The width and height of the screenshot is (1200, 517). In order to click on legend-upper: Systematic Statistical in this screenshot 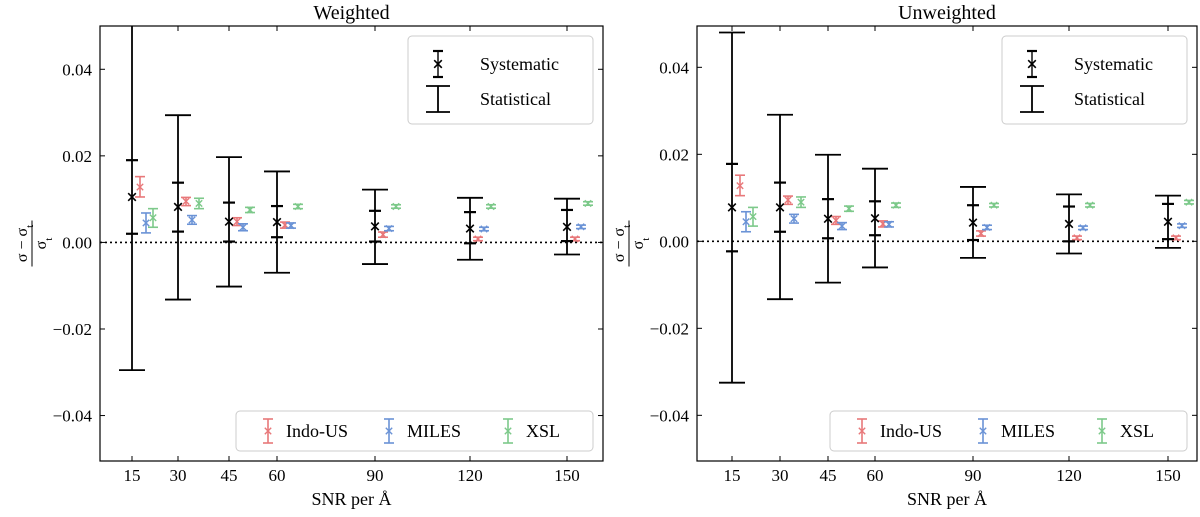, I will do `click(500, 80)`.